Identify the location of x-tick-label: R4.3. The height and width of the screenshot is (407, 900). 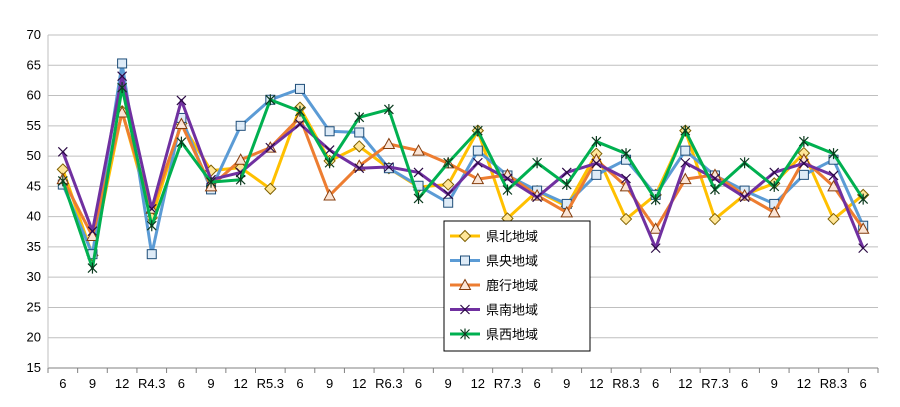
(151, 383).